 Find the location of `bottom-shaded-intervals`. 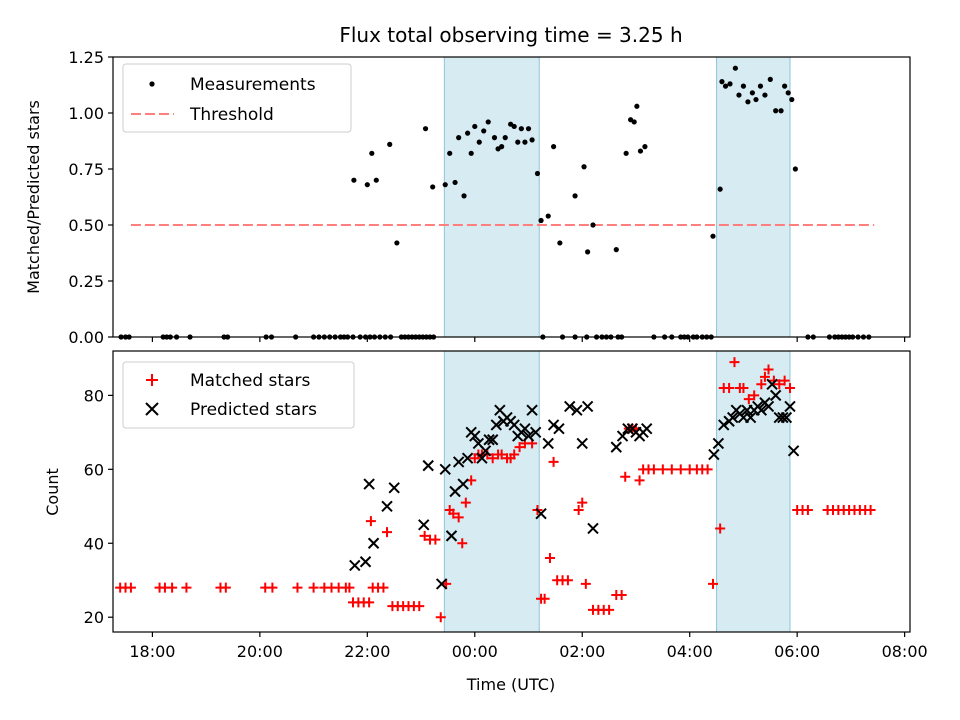

bottom-shaded-intervals is located at coordinates (617, 491).